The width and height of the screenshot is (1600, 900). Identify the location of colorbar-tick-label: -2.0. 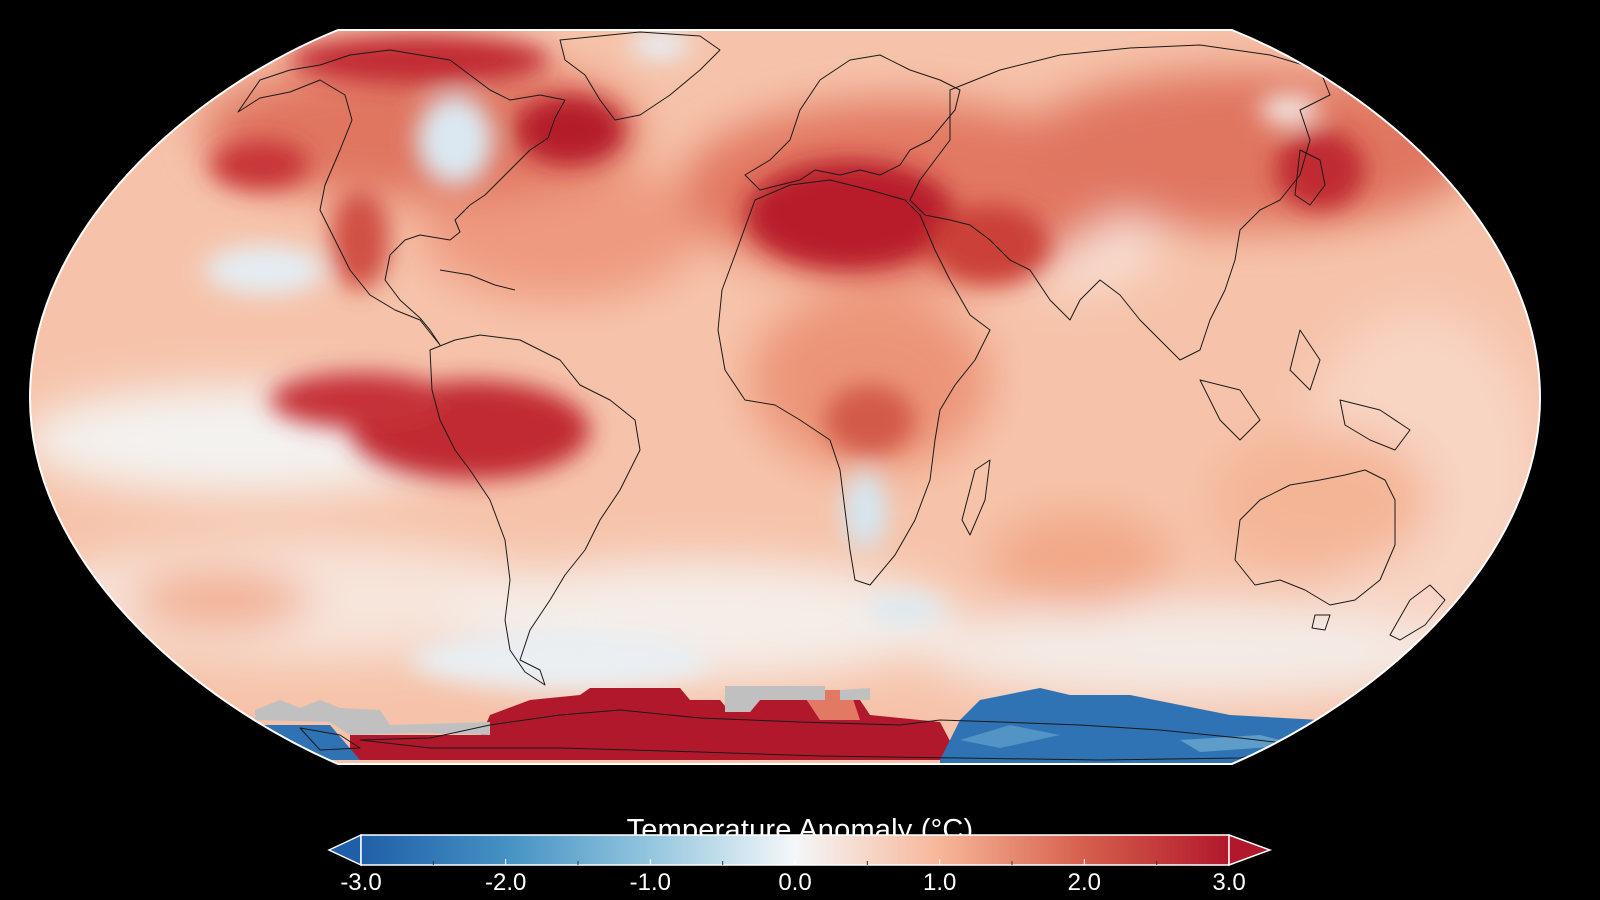
(505, 882).